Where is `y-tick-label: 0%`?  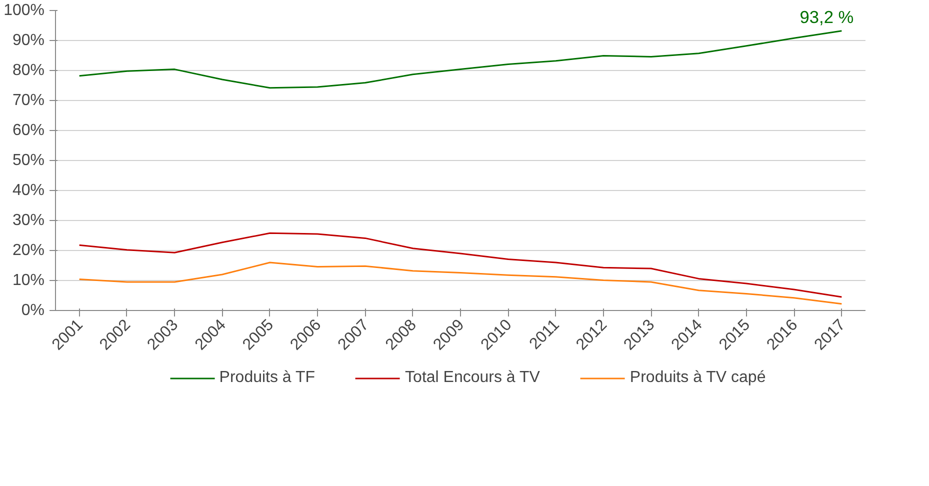 y-tick-label: 0% is located at coordinates (32, 310).